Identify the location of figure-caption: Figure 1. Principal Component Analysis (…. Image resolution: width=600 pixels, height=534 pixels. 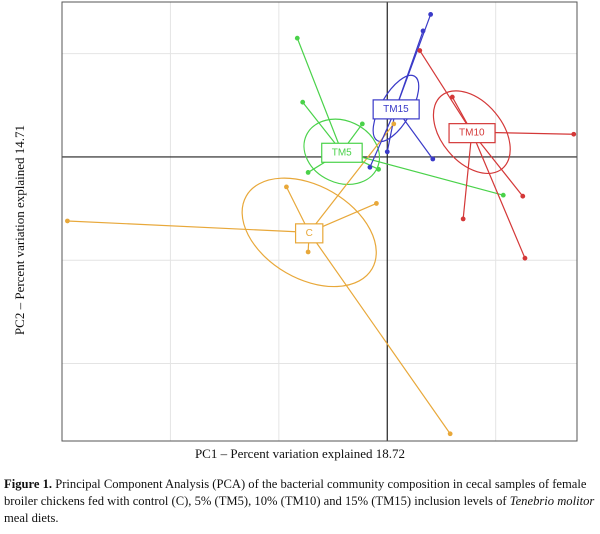
(300, 501).